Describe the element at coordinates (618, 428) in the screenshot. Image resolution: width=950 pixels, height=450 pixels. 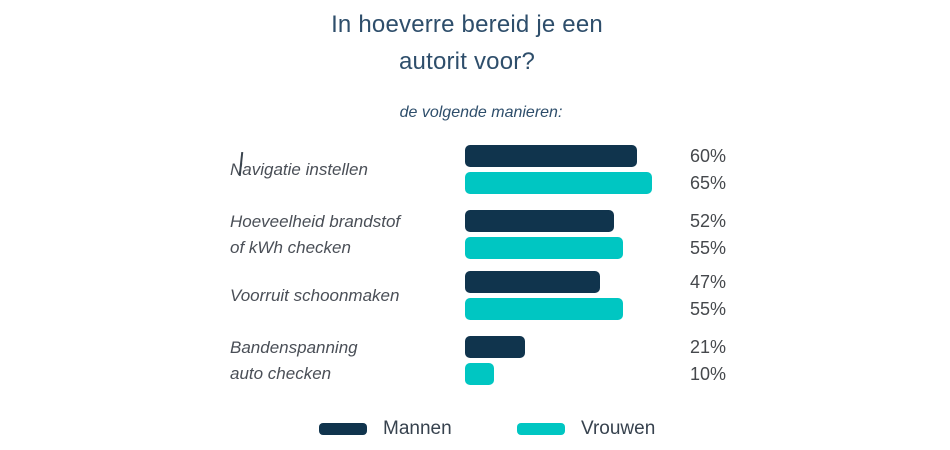
I see `legend-label-vrouwen: Vrouwen` at that location.